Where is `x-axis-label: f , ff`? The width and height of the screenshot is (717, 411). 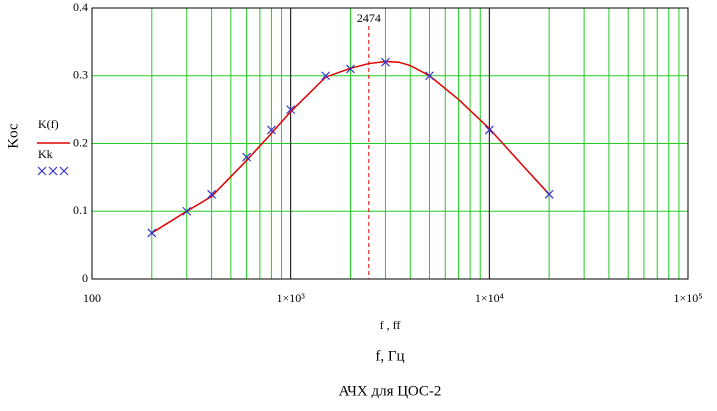
x-axis-label: f , ff is located at coordinates (390, 325).